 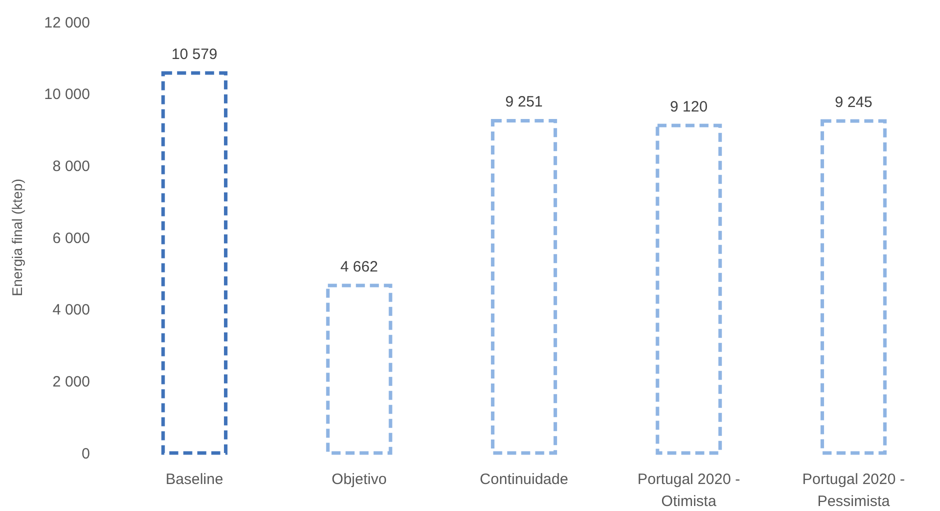 What do you see at coordinates (71, 238) in the screenshot?
I see `y-tick-label: 6 000` at bounding box center [71, 238].